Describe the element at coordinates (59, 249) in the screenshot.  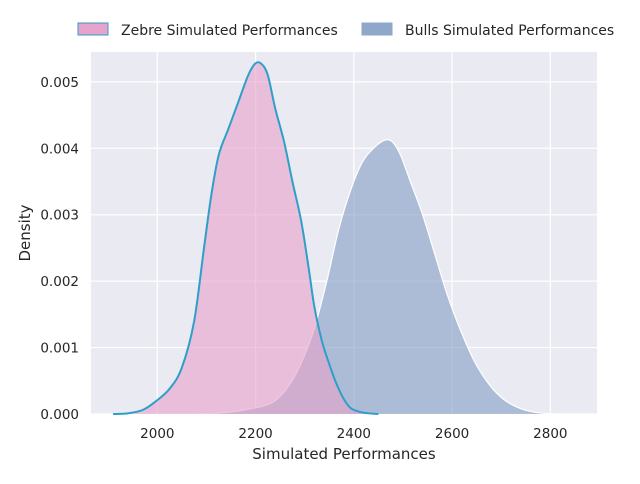
I see `y-tick-labels: 0.000 0.001 0.002 0.003 0.004 0.005` at that location.